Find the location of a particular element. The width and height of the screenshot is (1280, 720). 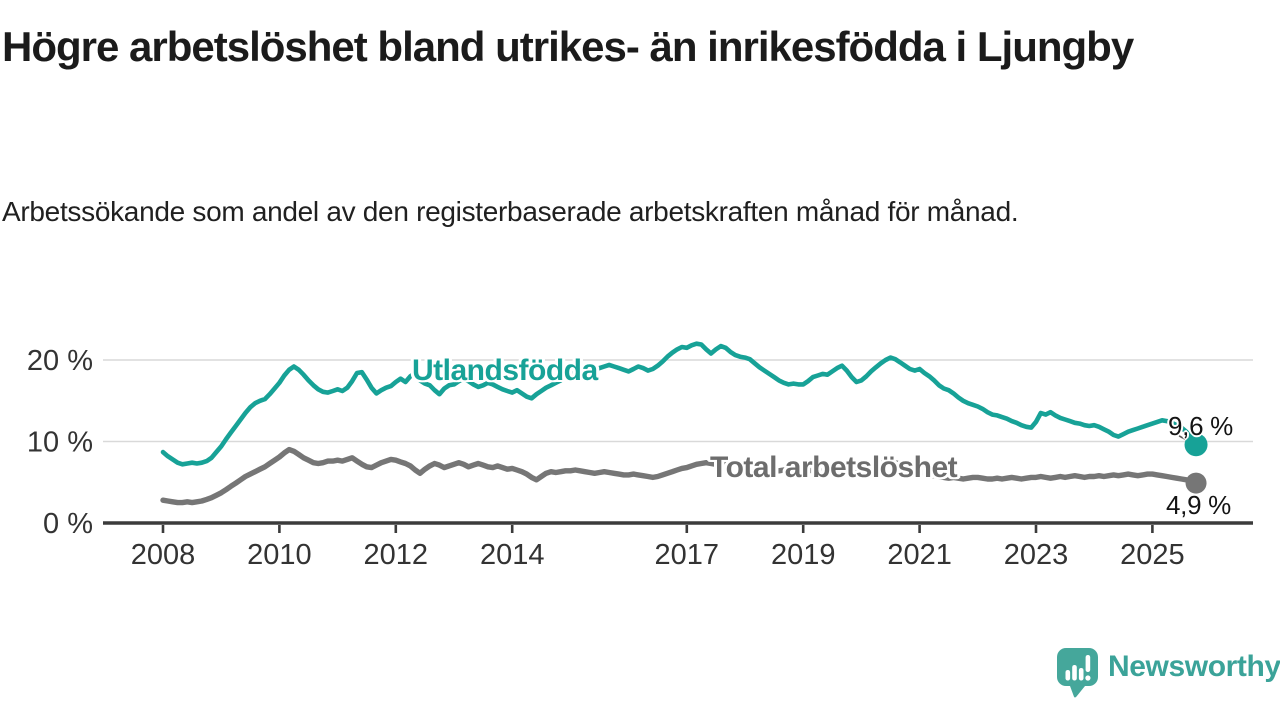

newsworthy-wordmark: Newsworthy is located at coordinates (1194, 666).